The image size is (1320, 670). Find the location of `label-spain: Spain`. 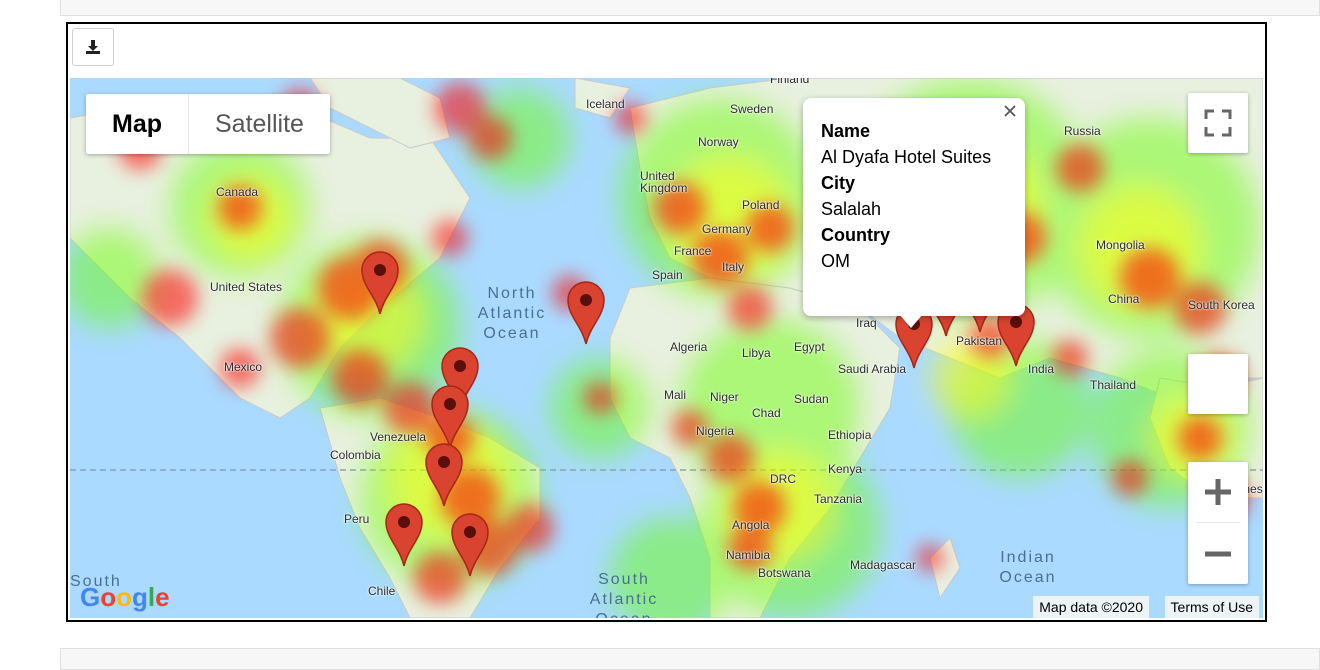

label-spain: Spain is located at coordinates (667, 275).